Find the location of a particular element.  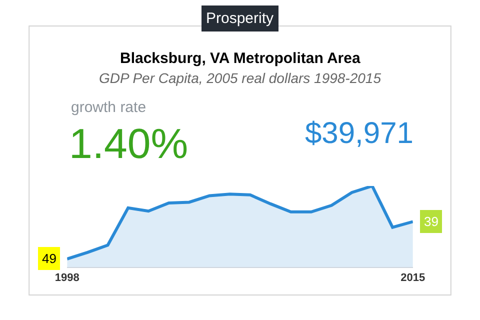

annotation: 39 is located at coordinates (431, 221).